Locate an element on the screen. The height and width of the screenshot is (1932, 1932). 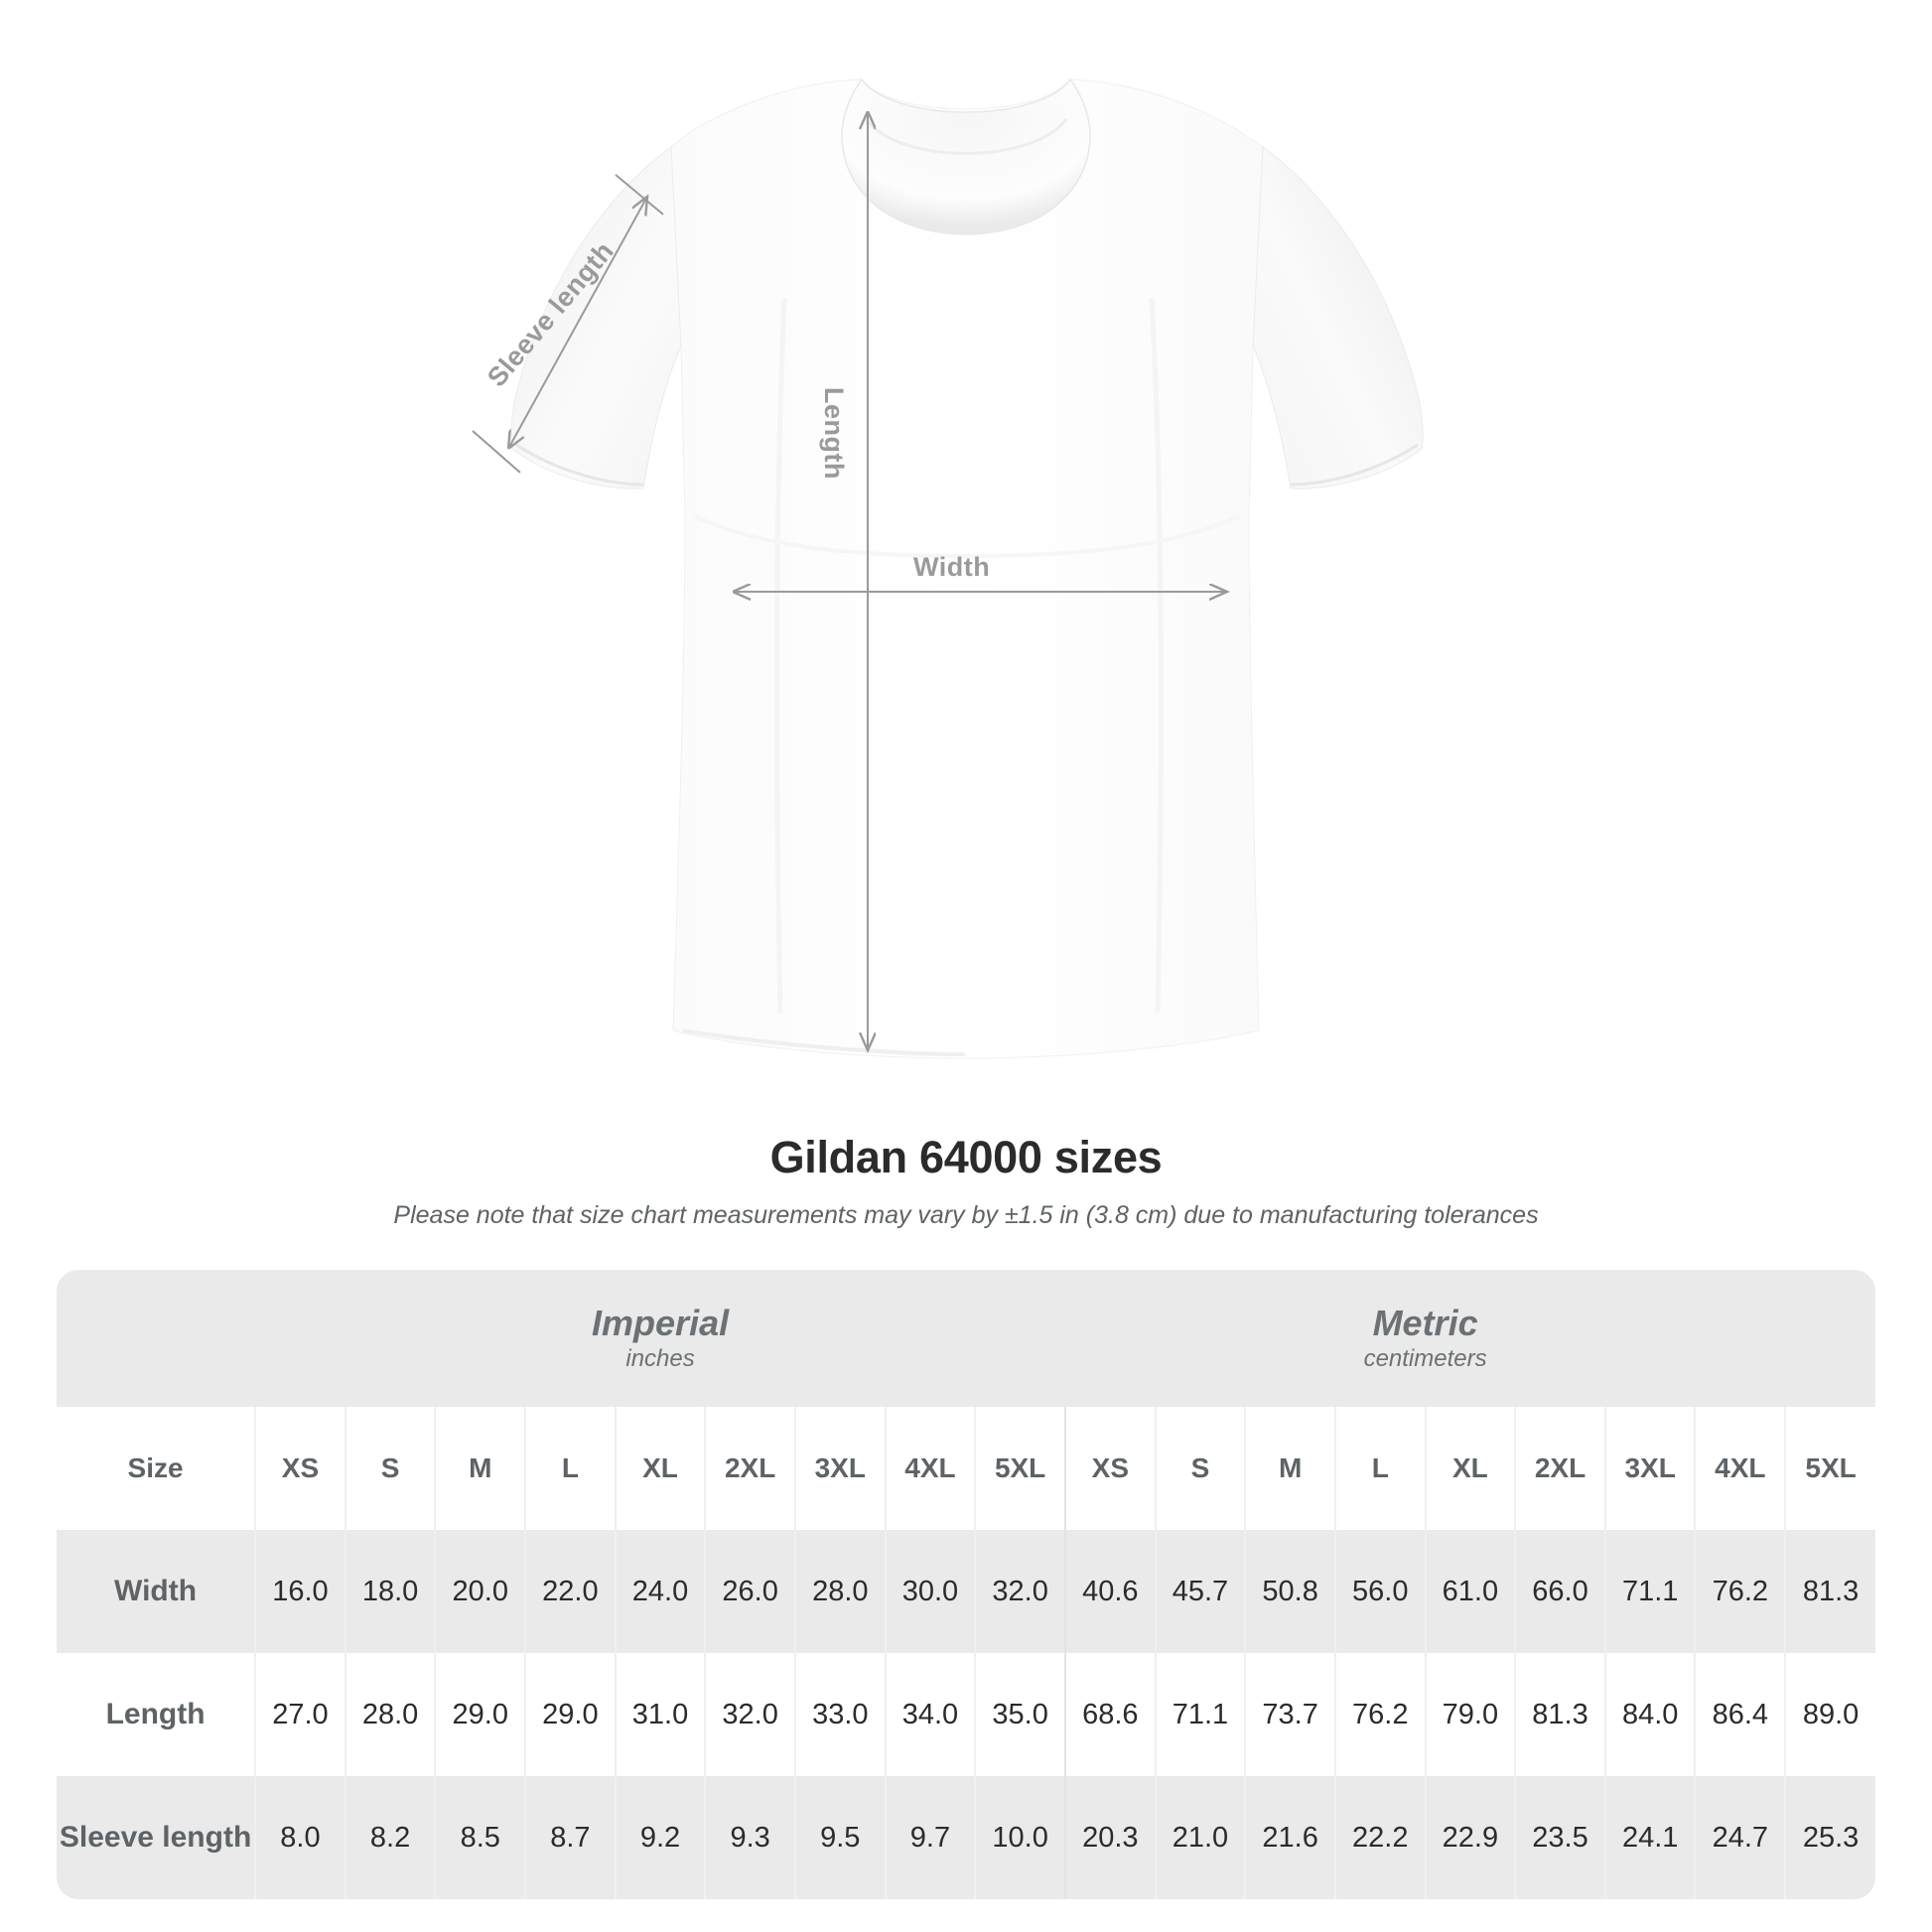
length-metric-m: 73.7 is located at coordinates (1289, 1714).